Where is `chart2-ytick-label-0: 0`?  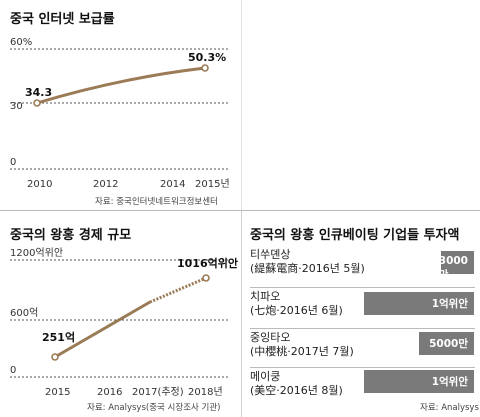 chart2-ytick-label-0: 0 is located at coordinates (13, 370).